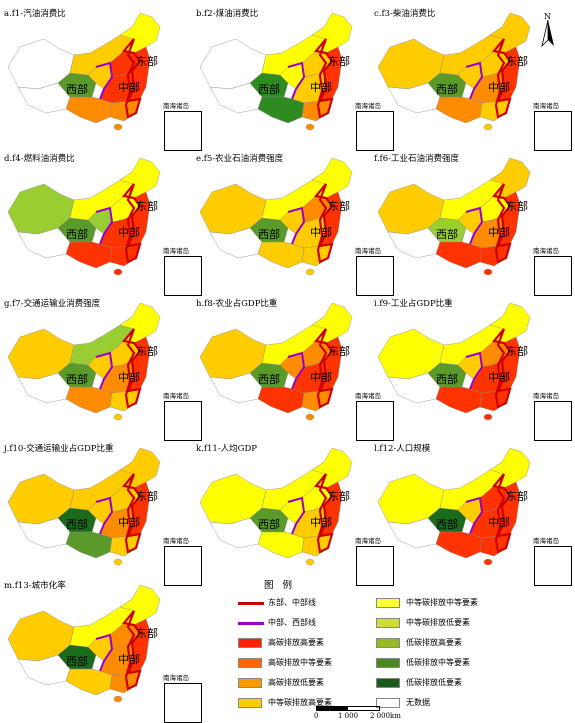 The width and height of the screenshot is (575, 723). What do you see at coordinates (240, 159) in the screenshot?
I see `panel-title: e.f5-农业石油消费强度` at bounding box center [240, 159].